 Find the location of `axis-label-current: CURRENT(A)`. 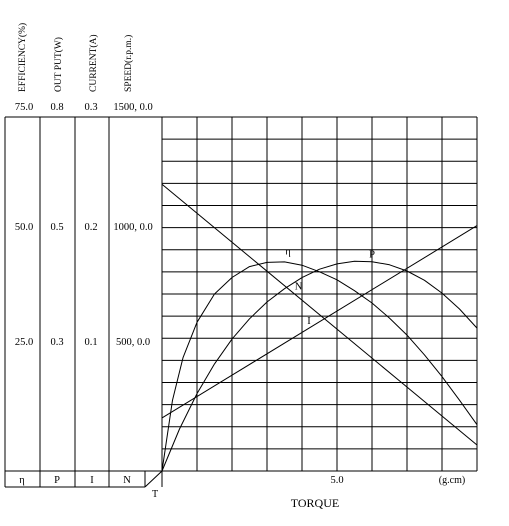

axis-label-current: CURRENT(A) is located at coordinates (93, 63).